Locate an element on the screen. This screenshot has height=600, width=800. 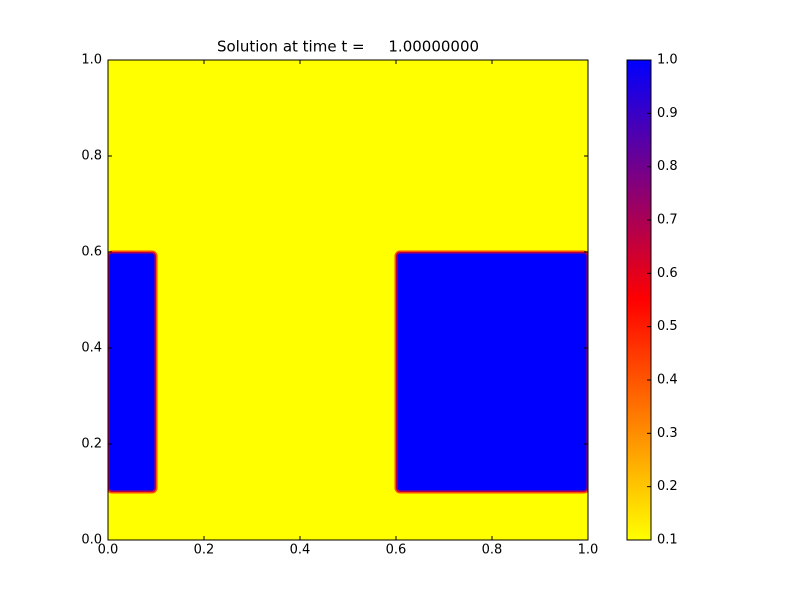
x-tick-label: 0.6 is located at coordinates (396, 550).